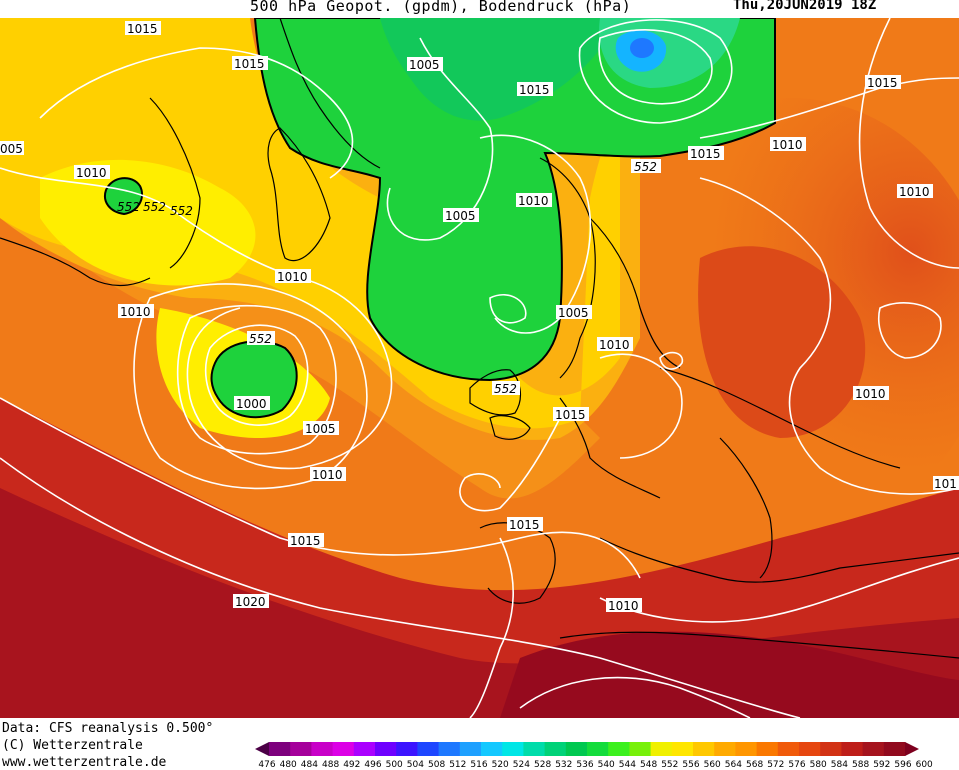 This screenshot has height=770, width=959. I want to click on colorbar-tick-label: 576, so click(796, 765).